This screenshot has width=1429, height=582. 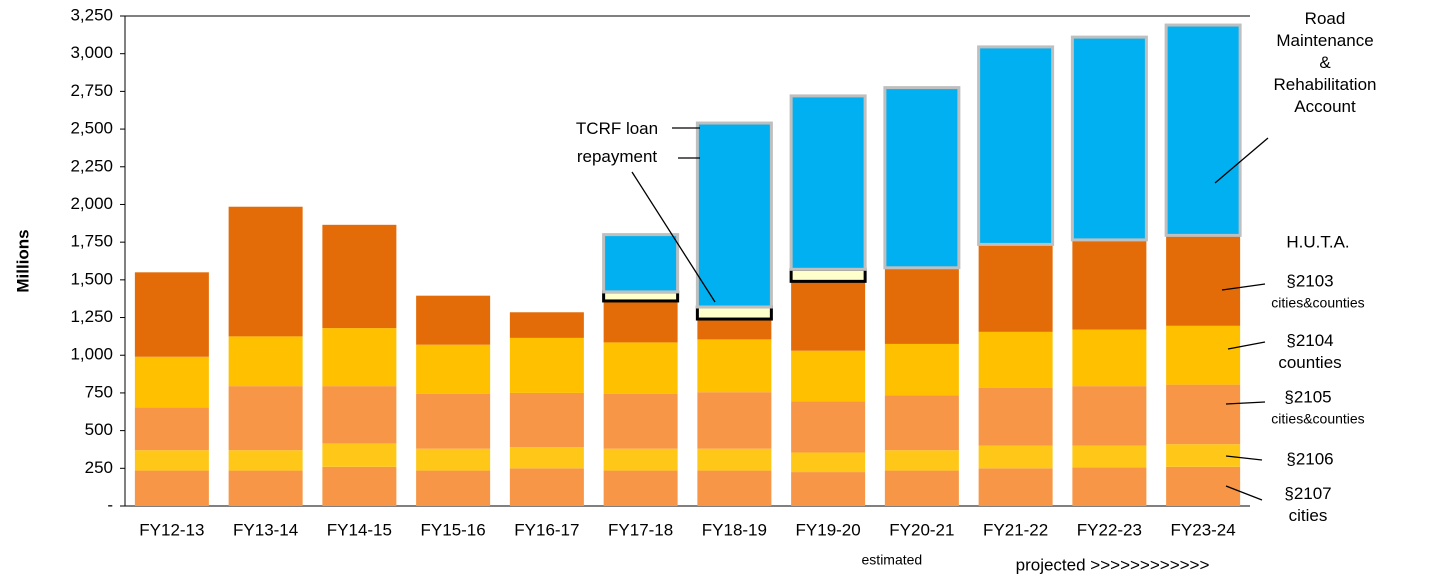 I want to click on legend-label: Road Maintenance & Rehabilitation Account, so click(x=1324, y=62).